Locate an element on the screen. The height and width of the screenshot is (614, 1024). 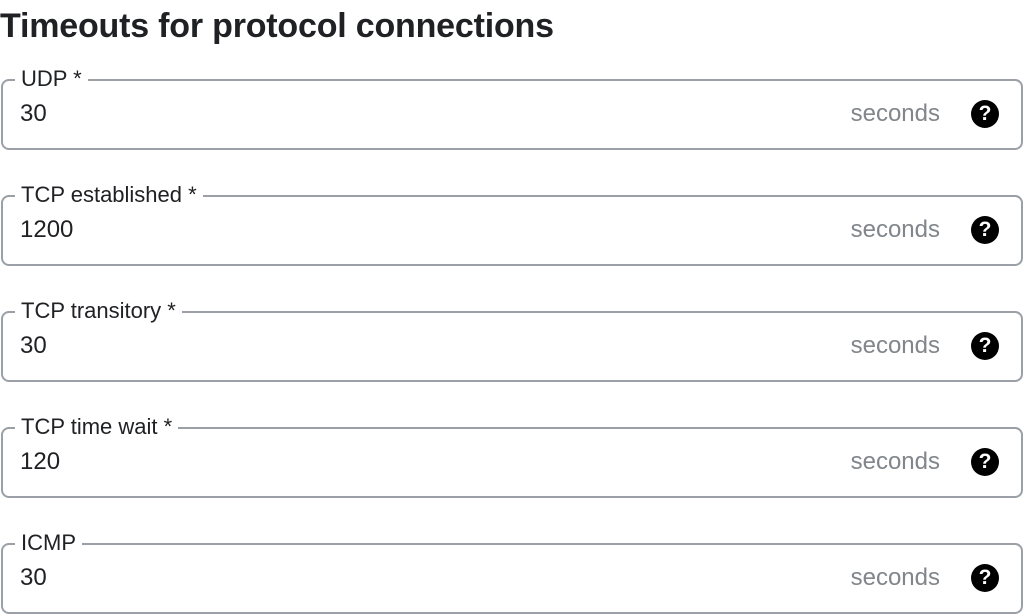
udp-timeout-input is located at coordinates (410, 114).